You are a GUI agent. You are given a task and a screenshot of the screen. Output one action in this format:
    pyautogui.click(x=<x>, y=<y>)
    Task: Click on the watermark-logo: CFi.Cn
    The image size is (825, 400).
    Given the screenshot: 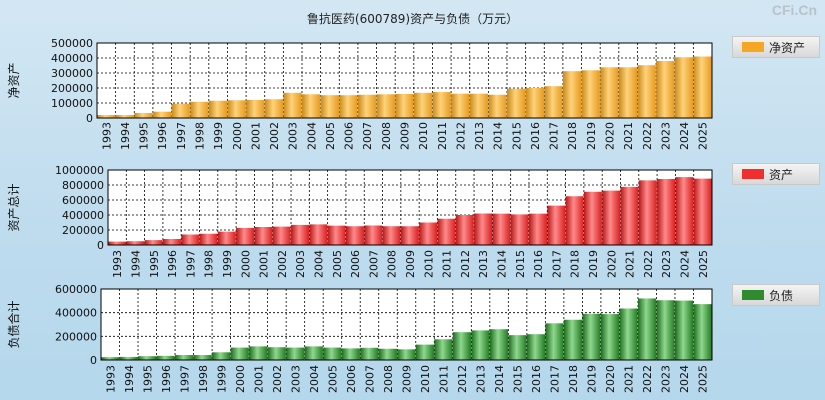 What is the action you would take?
    pyautogui.click(x=794, y=10)
    